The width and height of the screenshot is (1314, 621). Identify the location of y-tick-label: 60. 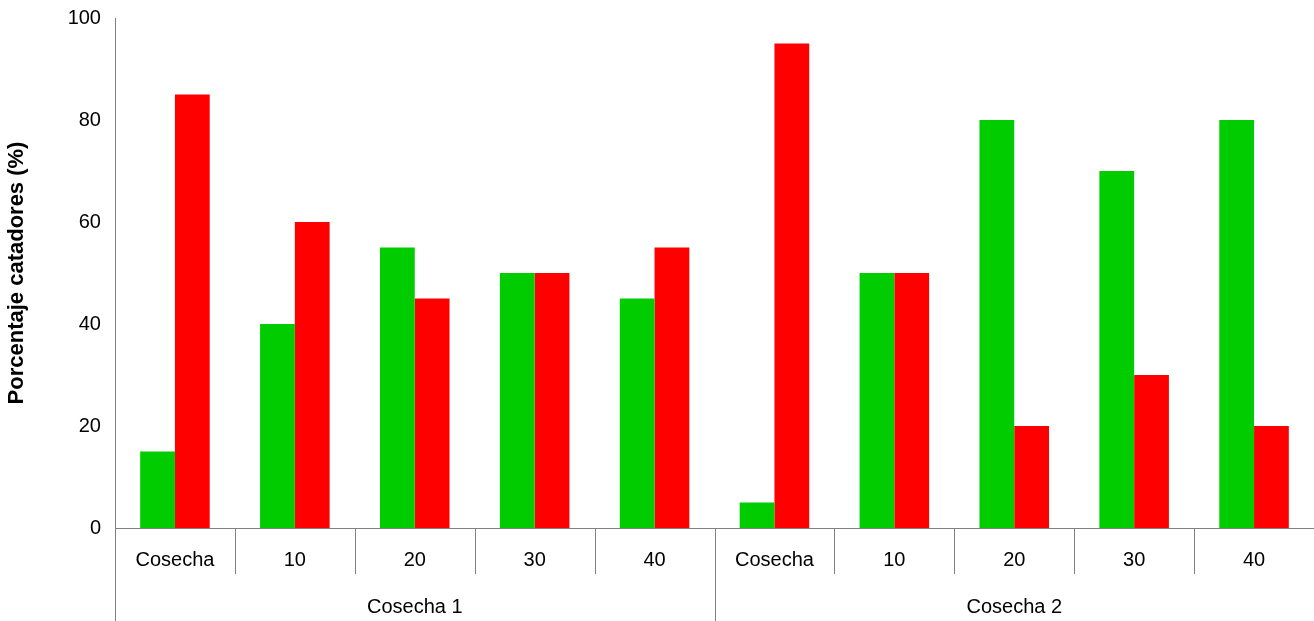
(89, 220).